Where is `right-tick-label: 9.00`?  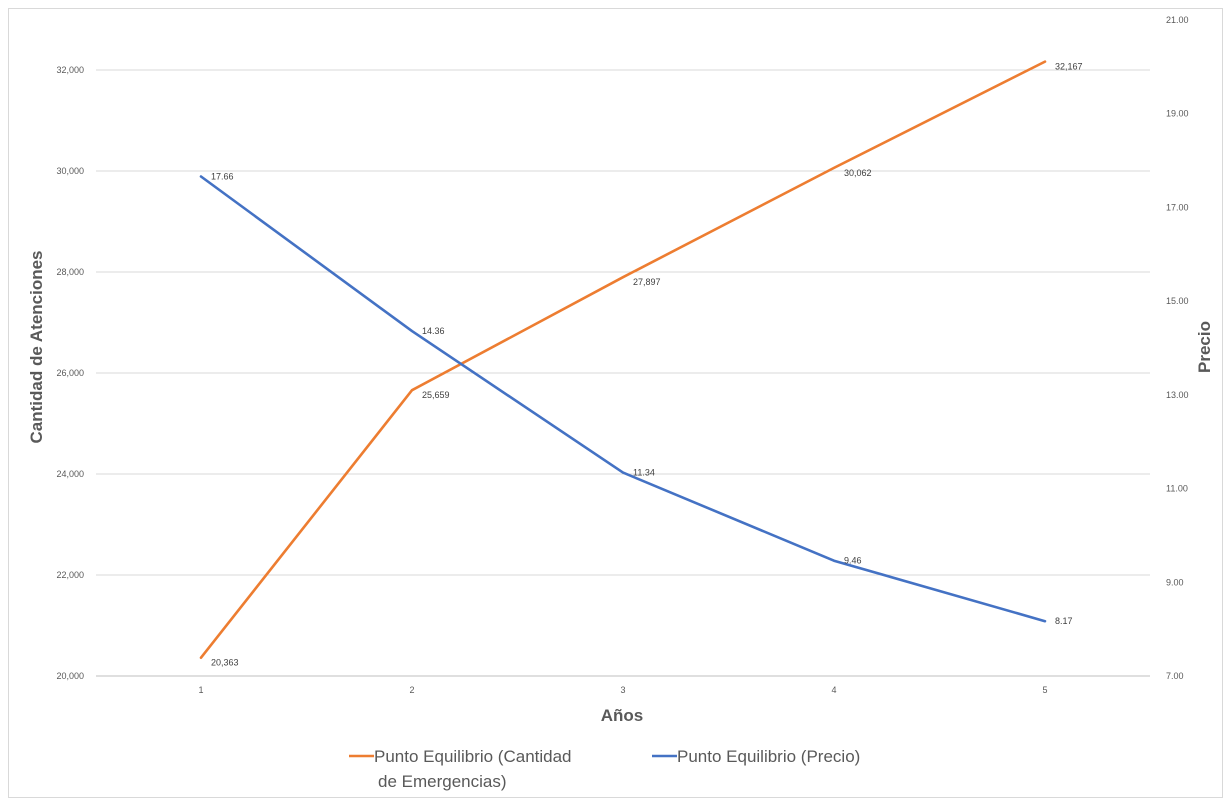 right-tick-label: 9.00 is located at coordinates (1175, 582).